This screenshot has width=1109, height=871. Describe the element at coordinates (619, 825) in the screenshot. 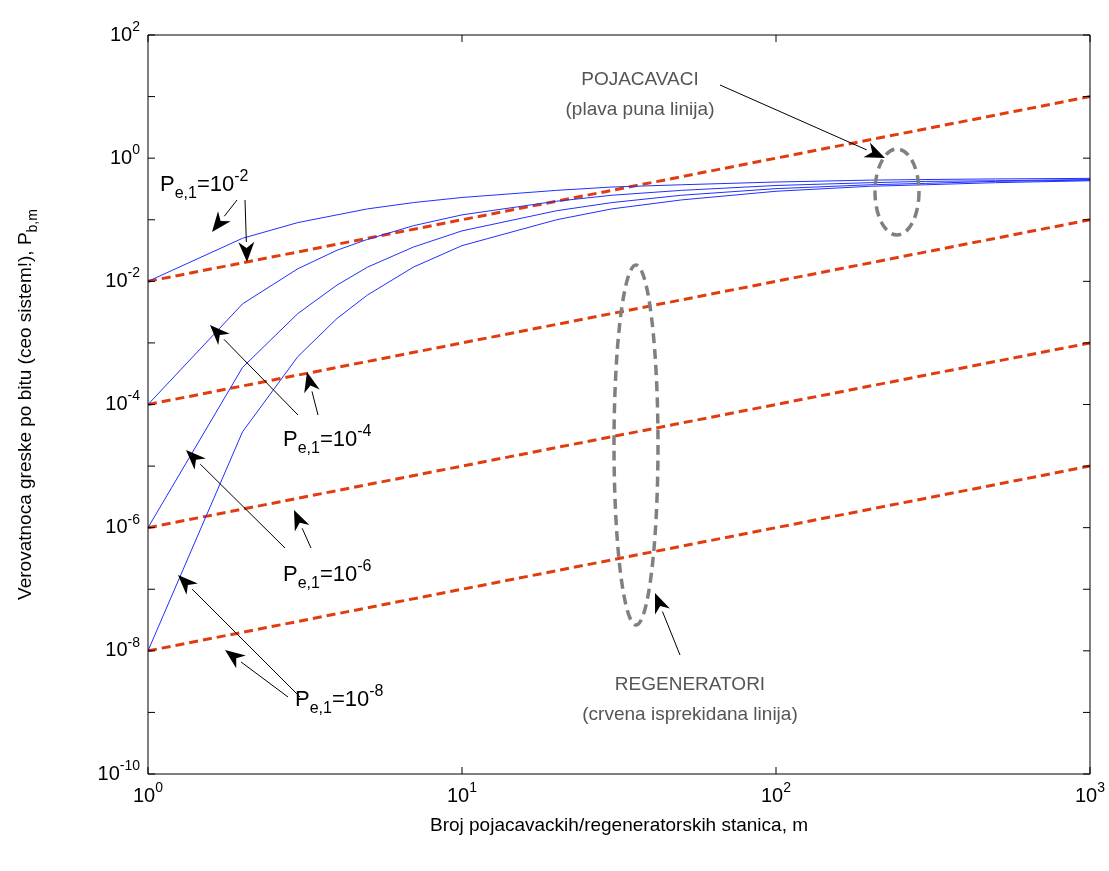

I see `x-axis-title: Broj pojacavackih/regeneratorskih stanica, m` at that location.